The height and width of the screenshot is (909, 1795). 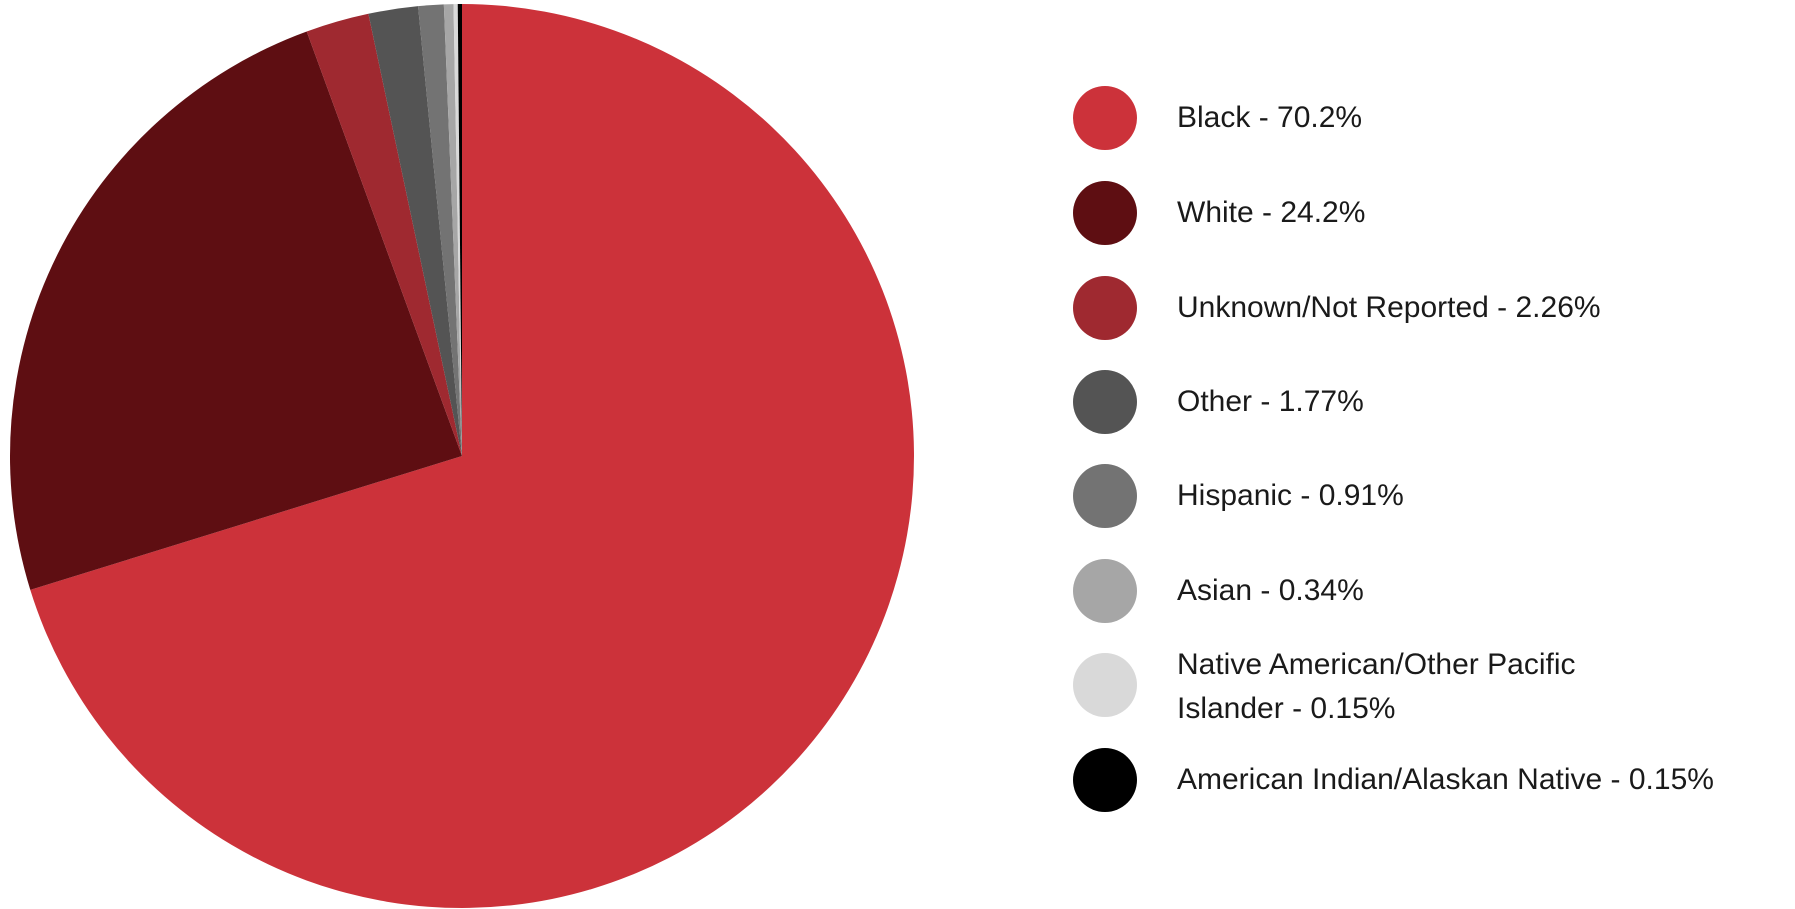 I want to click on legend-swatch-american-indian, so click(x=1105, y=780).